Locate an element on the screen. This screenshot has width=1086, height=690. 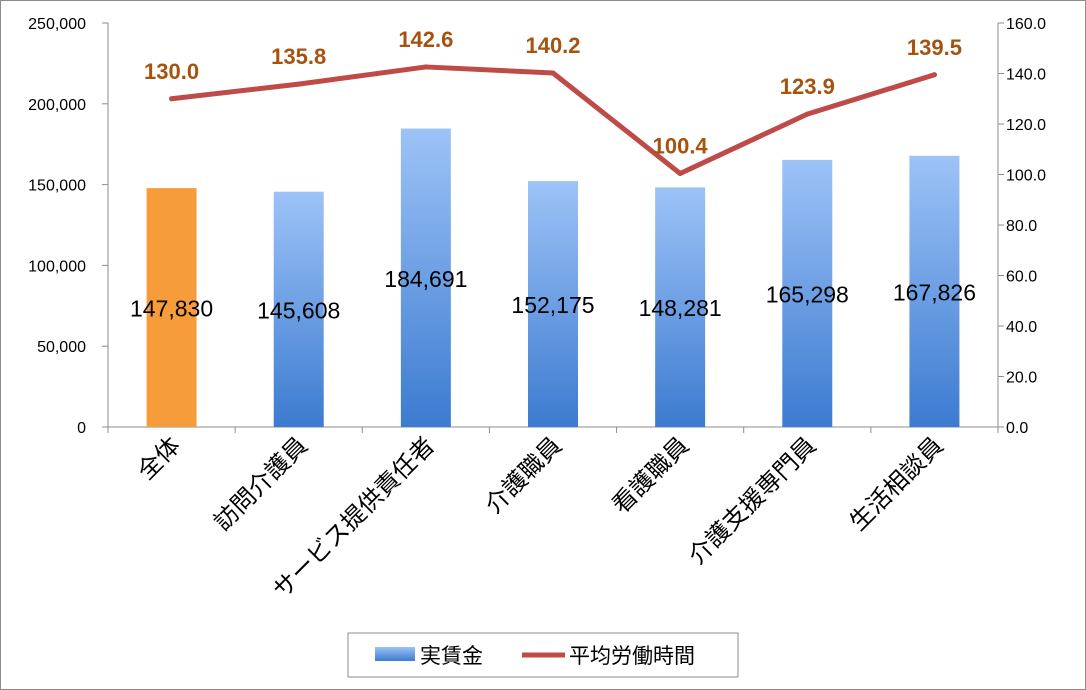
right-tick-label: 100.0 is located at coordinates (1026, 176).